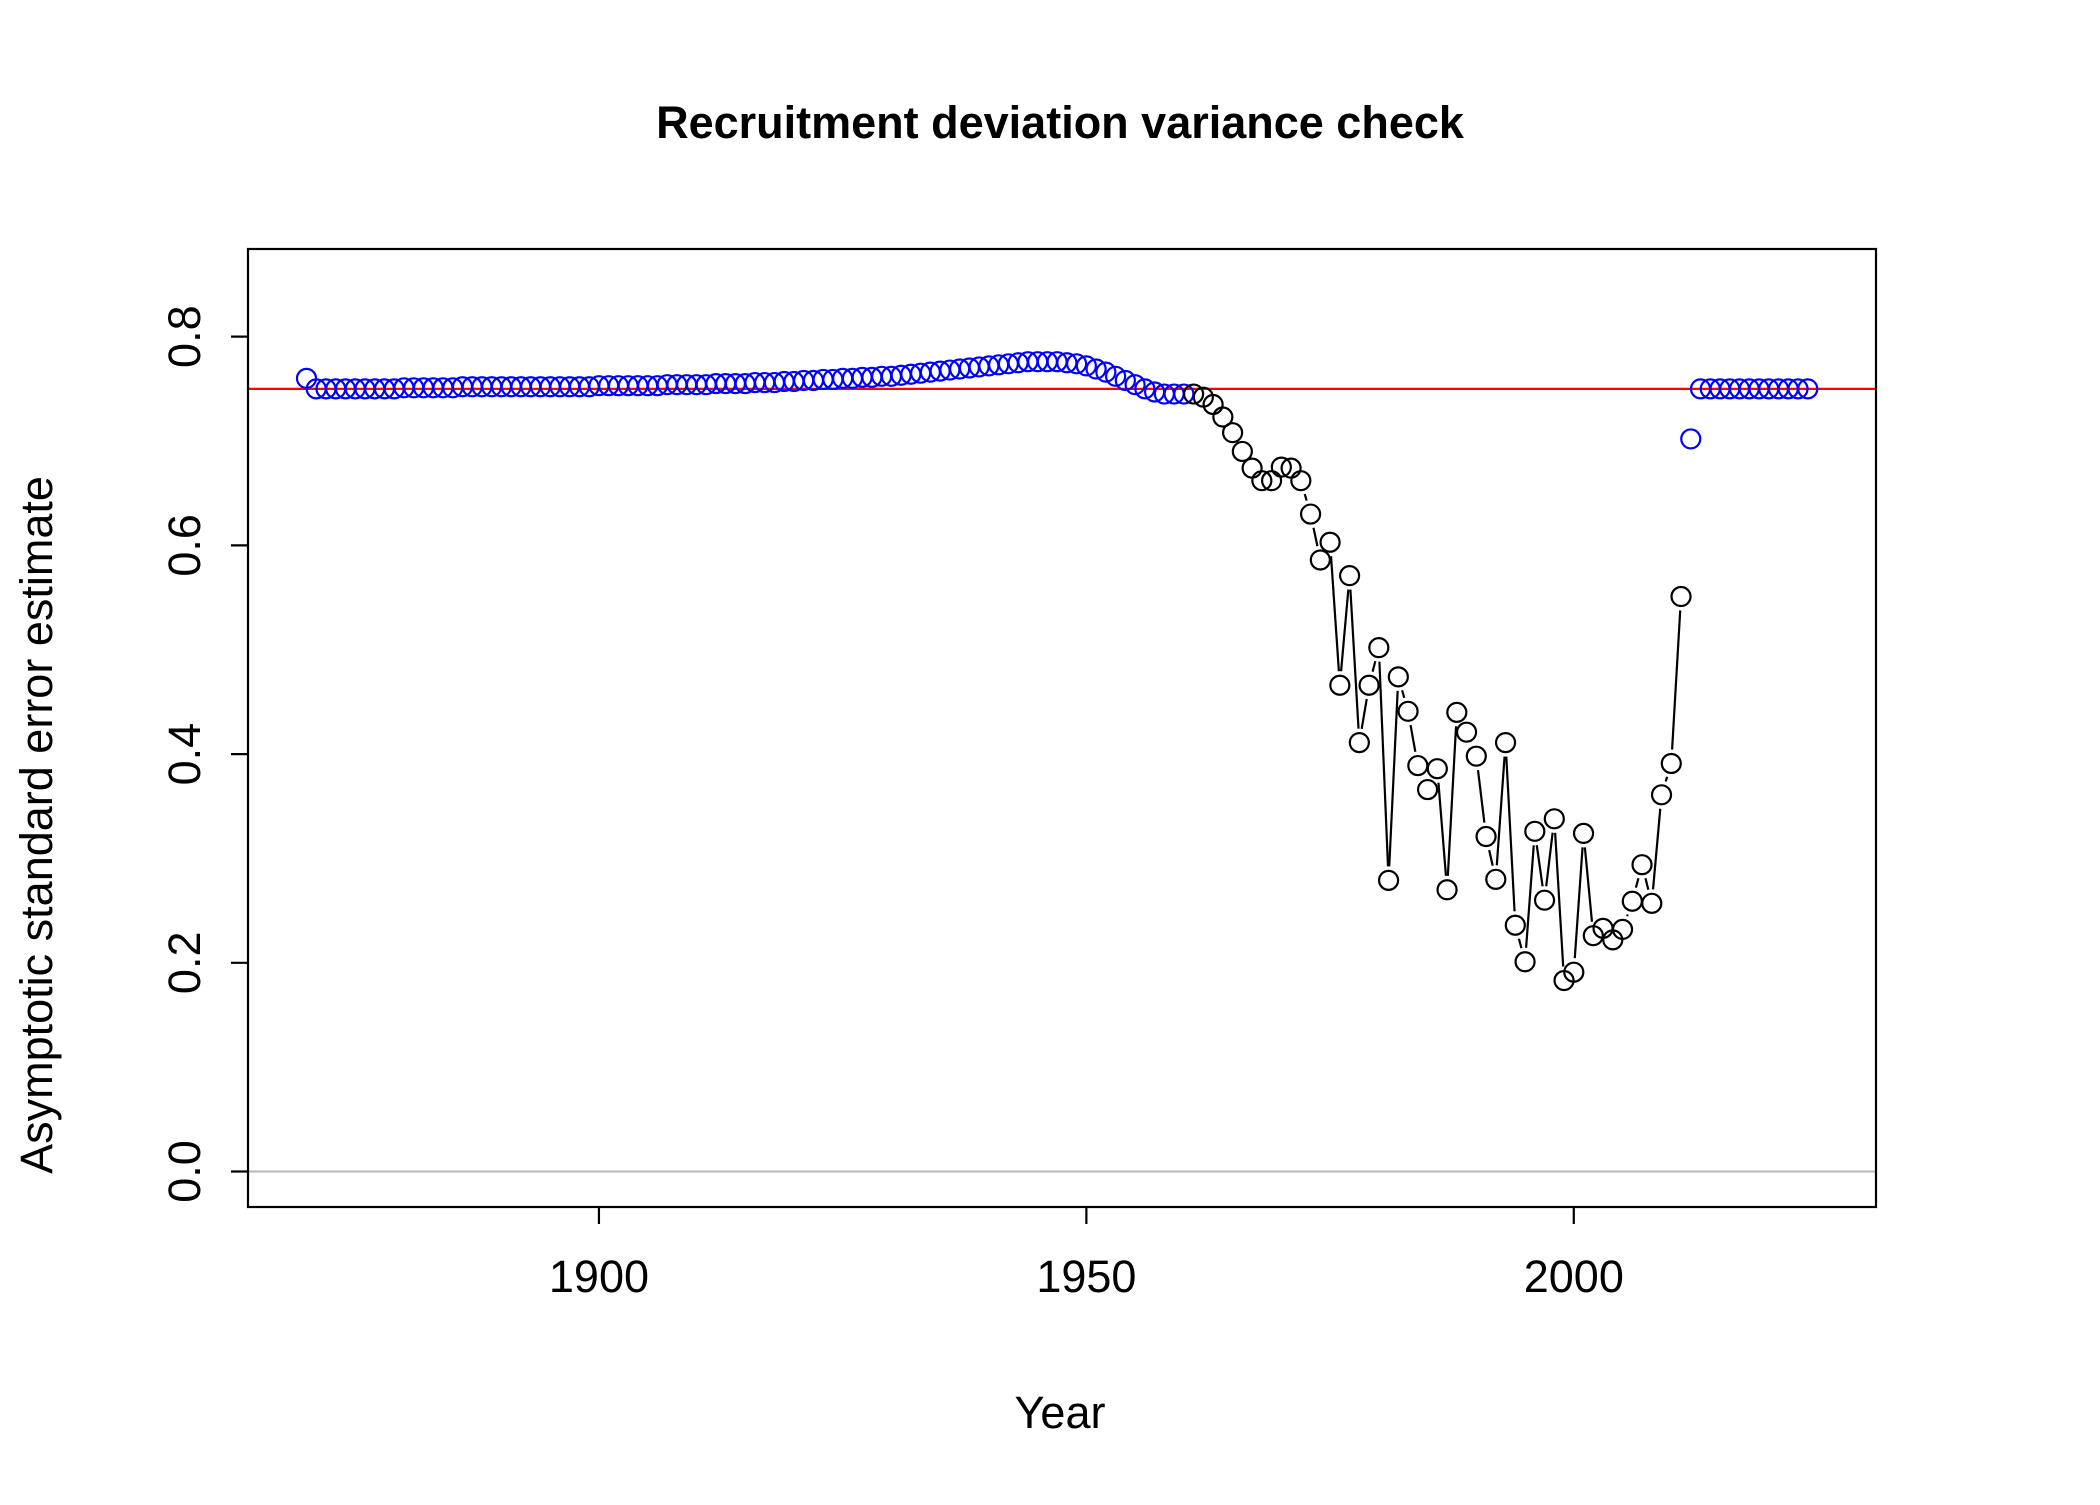  What do you see at coordinates (1060, 122) in the screenshot?
I see `chart-title: Recruitment deviation variance check` at bounding box center [1060, 122].